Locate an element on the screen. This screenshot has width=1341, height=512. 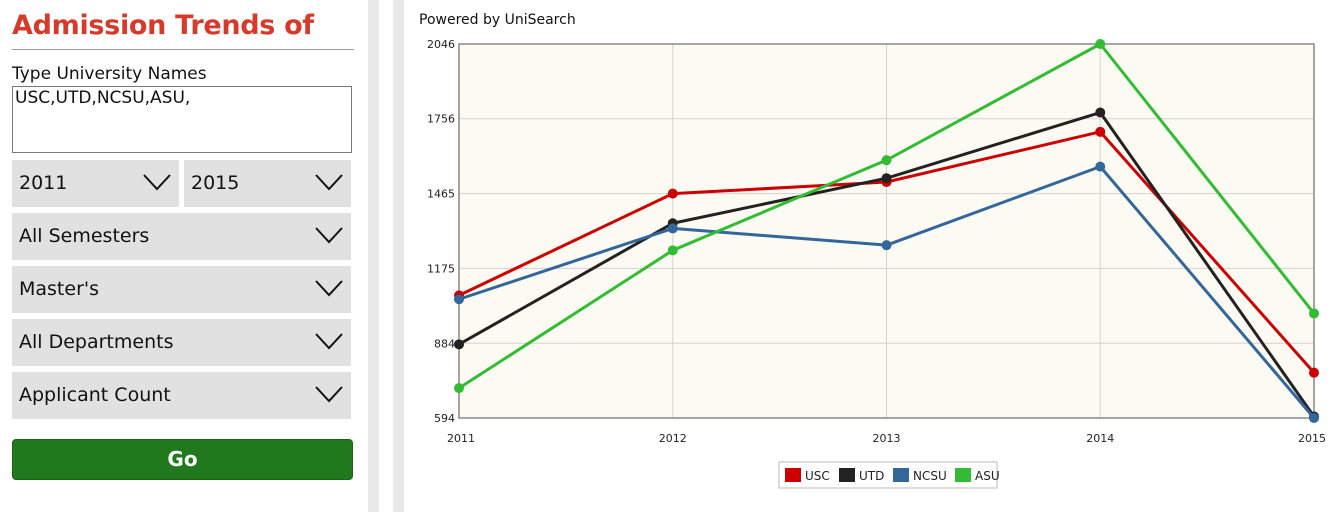
metric-value: Applicant Count is located at coordinates (95, 395).